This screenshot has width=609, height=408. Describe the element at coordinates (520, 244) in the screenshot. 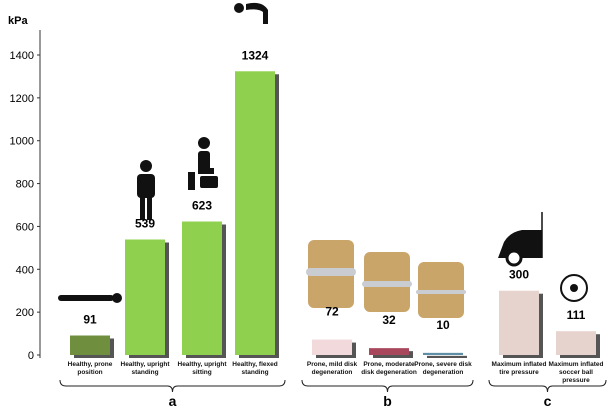

I see `icon-car` at that location.